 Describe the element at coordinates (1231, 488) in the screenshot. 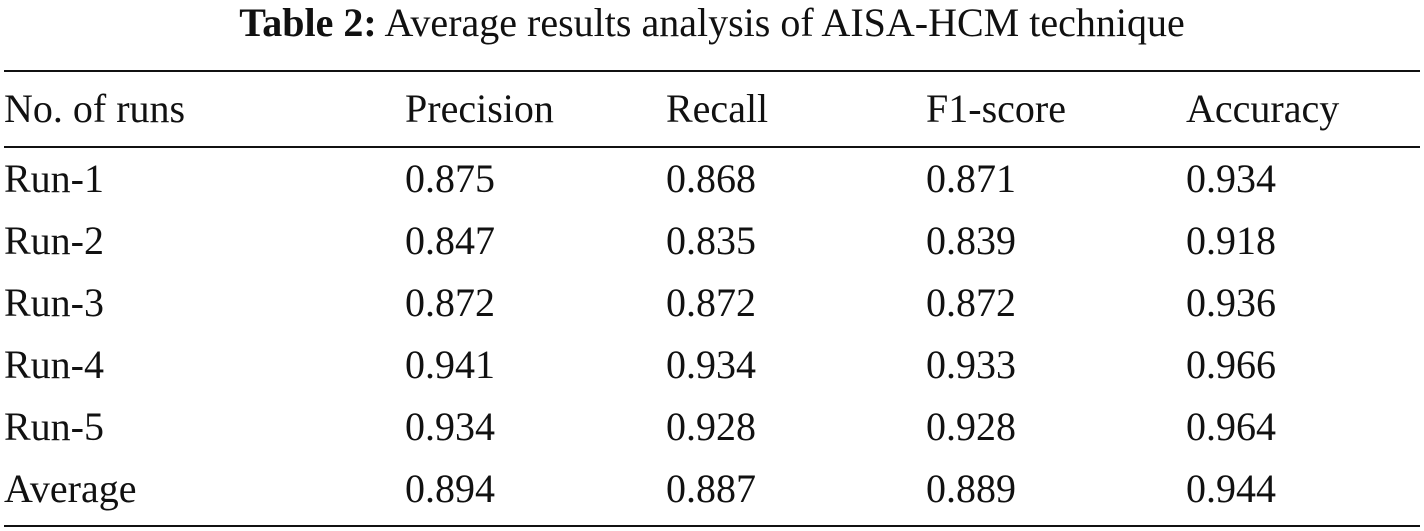

I see `accuracy-cell: 0.944` at that location.